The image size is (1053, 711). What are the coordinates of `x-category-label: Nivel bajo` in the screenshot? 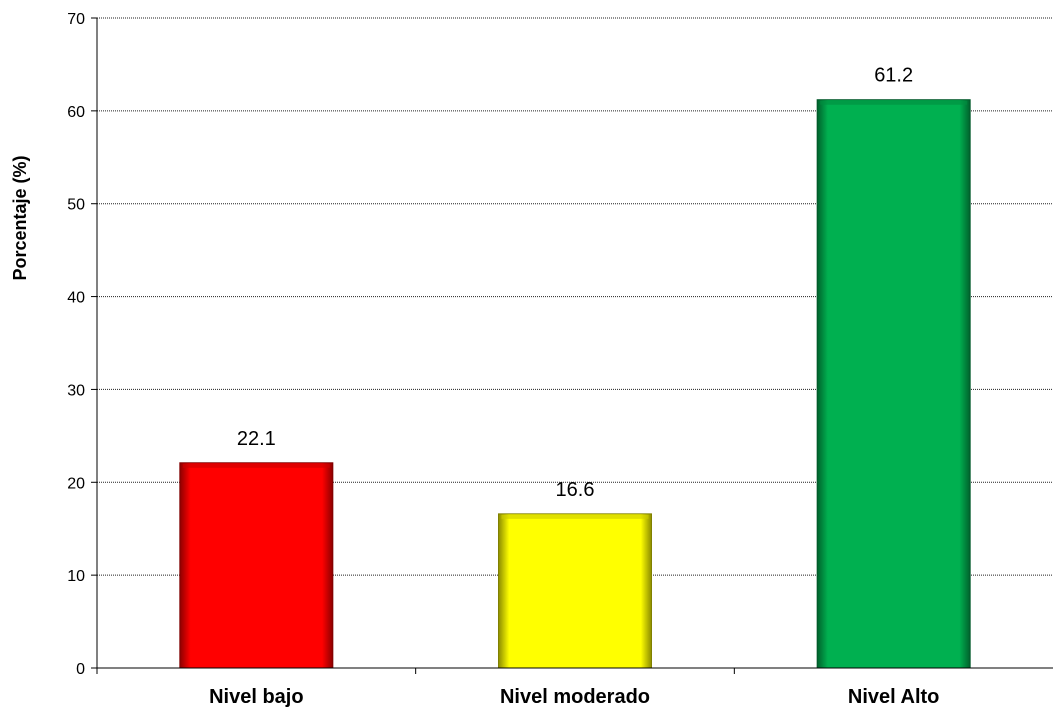 It's located at (256, 697).